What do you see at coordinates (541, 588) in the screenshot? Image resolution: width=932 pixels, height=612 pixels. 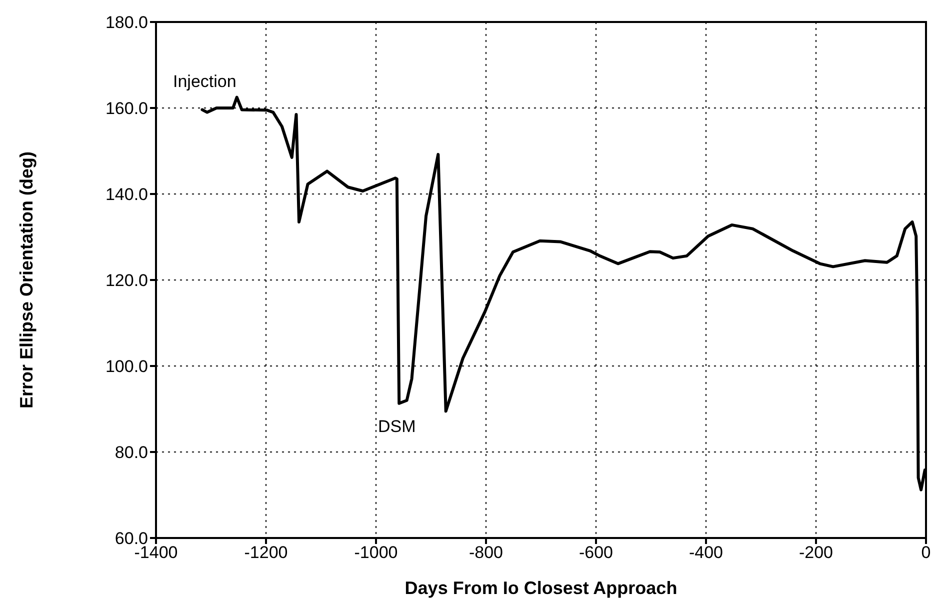 I see `x-axis-title: Days From Io Closest Approach` at bounding box center [541, 588].